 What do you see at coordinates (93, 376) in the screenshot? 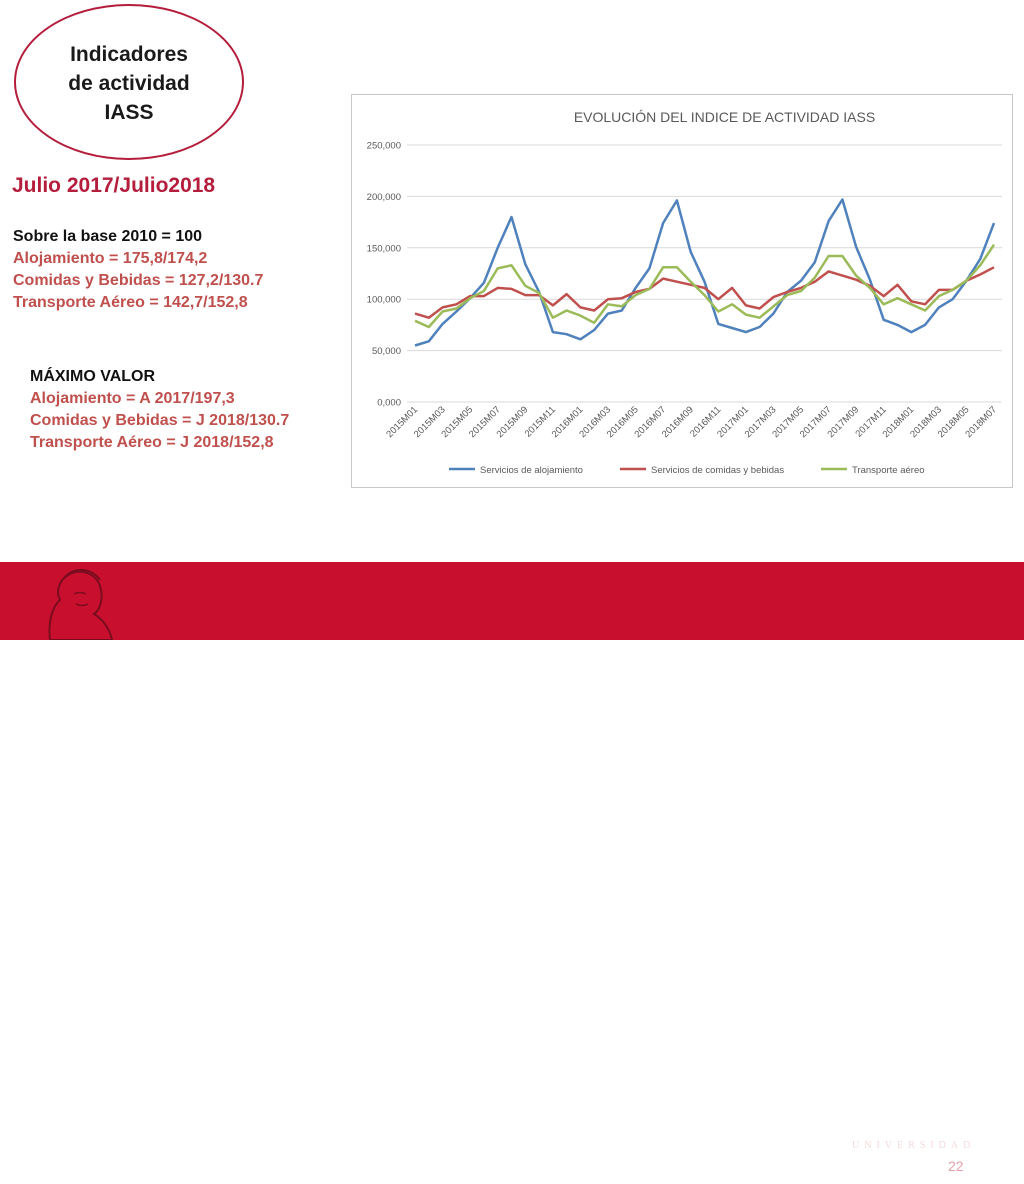
I see `max-heading: MÁXIMO VALOR` at bounding box center [93, 376].